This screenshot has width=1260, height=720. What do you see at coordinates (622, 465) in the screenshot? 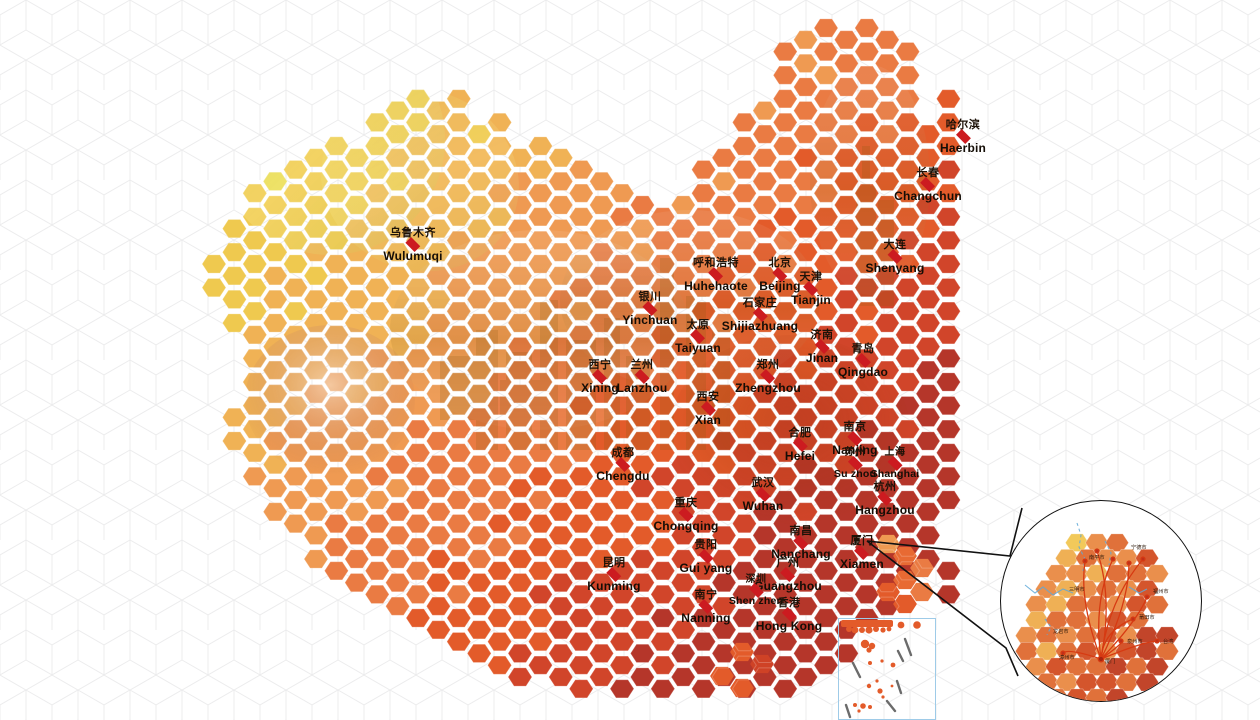
I see `city-label-chengdu: 成都 Chengdu` at bounding box center [622, 465].